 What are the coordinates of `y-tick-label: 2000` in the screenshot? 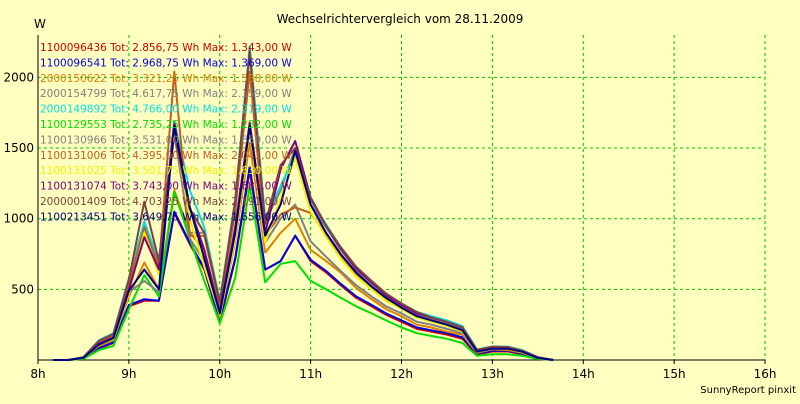 It's located at (18, 77).